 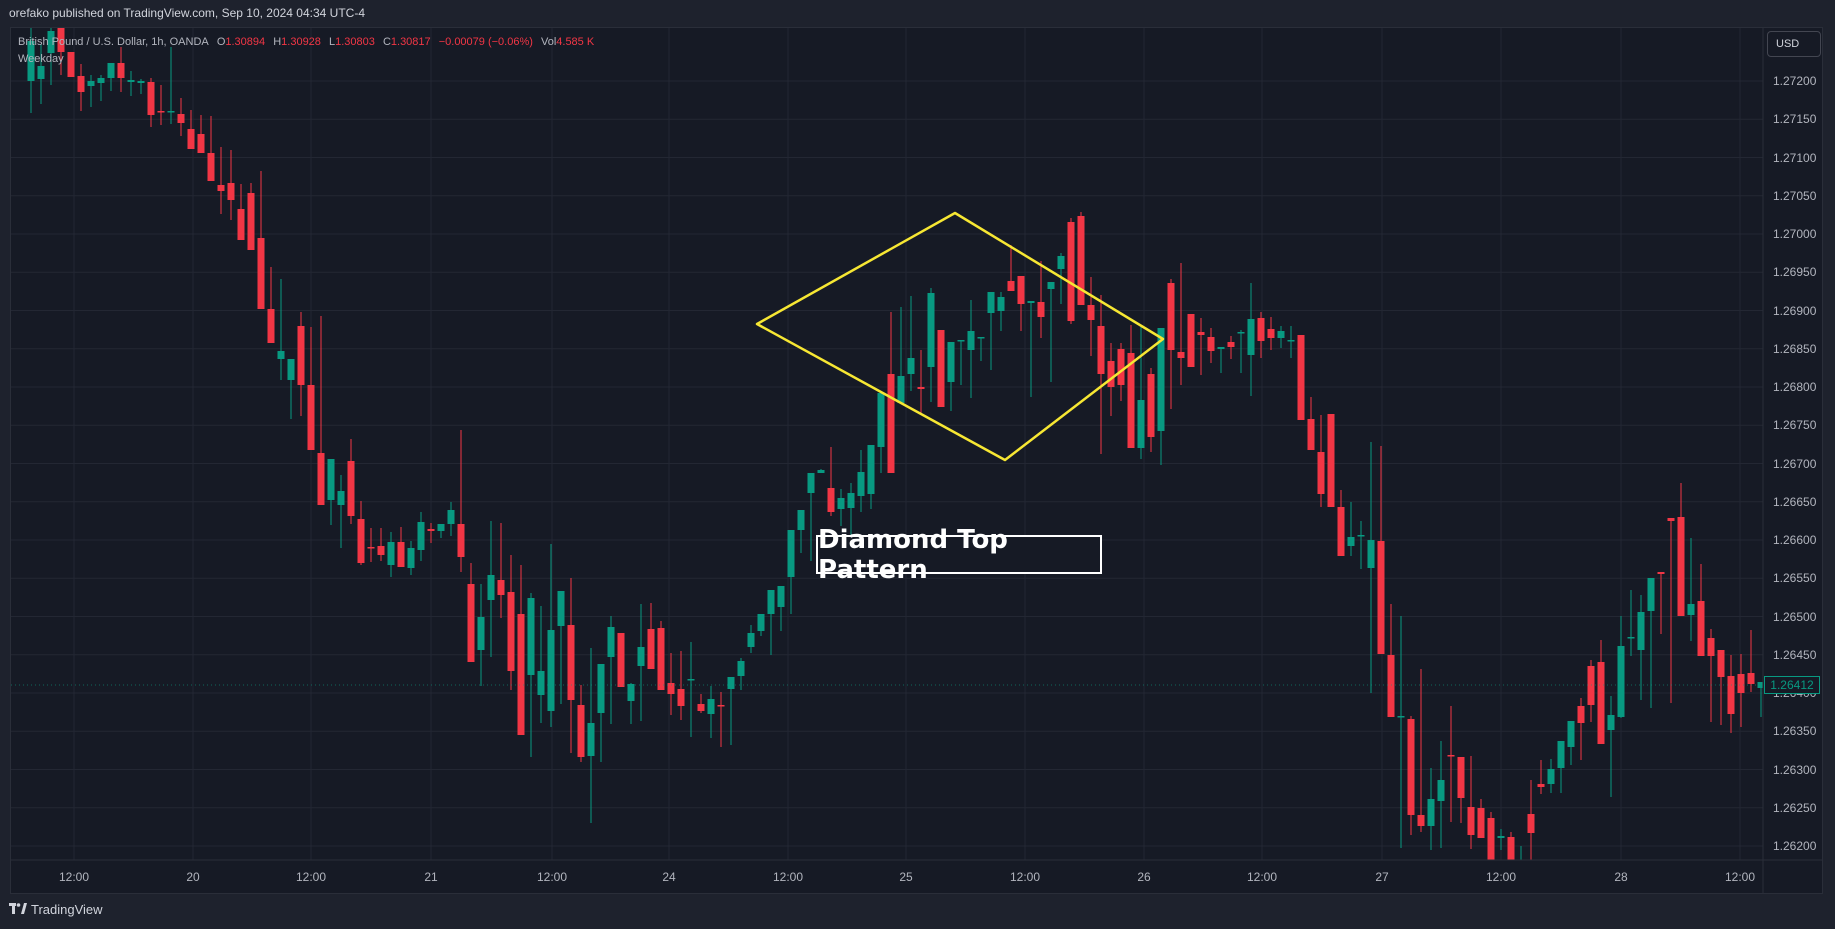 I want to click on diamond-top-pattern-label: Diamond Top Pattern, so click(x=959, y=555).